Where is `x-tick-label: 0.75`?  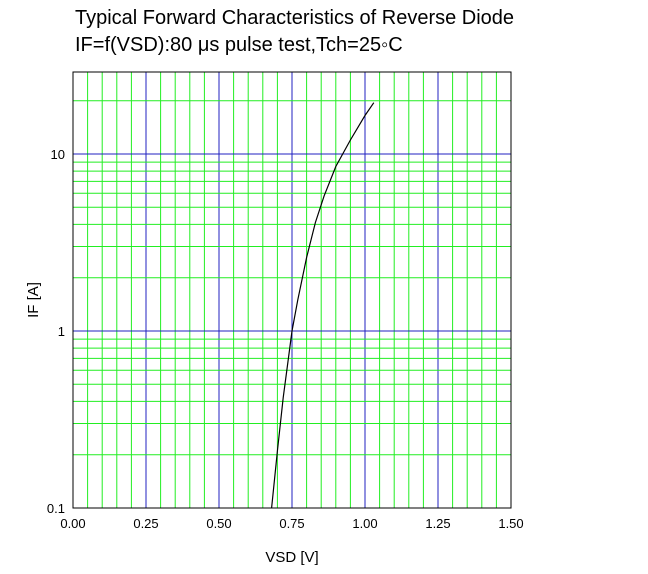 x-tick-label: 0.75 is located at coordinates (291, 523).